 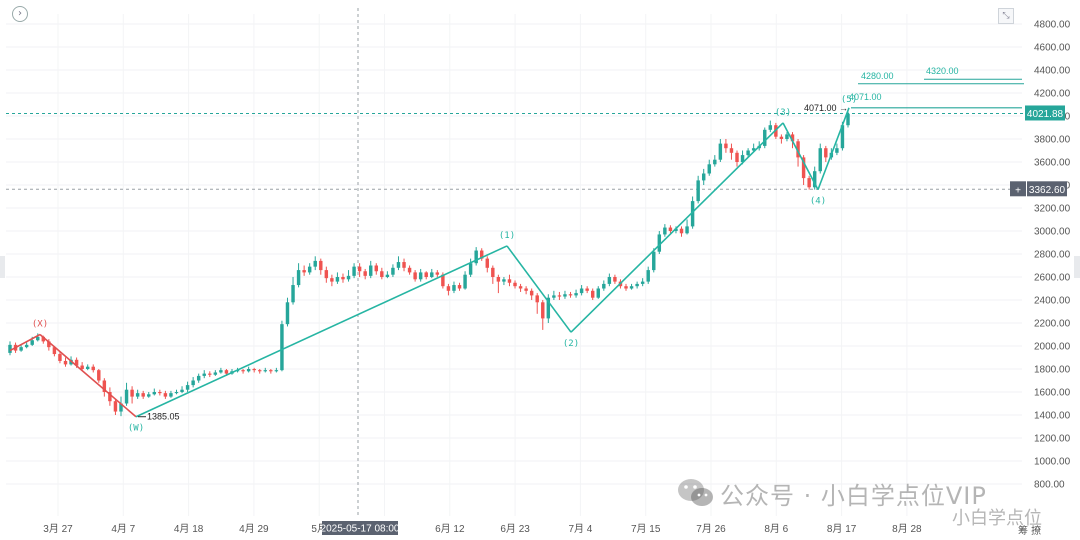 What do you see at coordinates (695, 492) in the screenshot?
I see `wechat-logo-icon` at bounding box center [695, 492].